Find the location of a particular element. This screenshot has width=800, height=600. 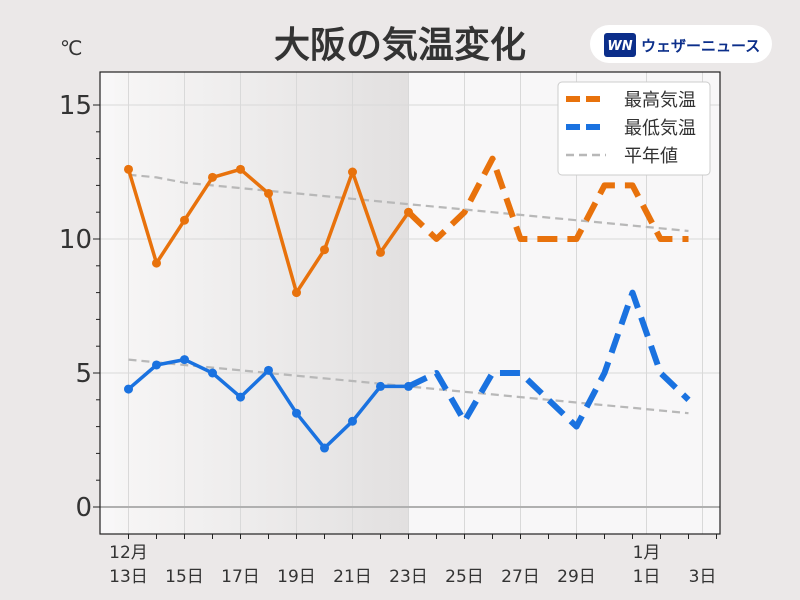

x-tick-date-label: 17日 is located at coordinates (240, 577).